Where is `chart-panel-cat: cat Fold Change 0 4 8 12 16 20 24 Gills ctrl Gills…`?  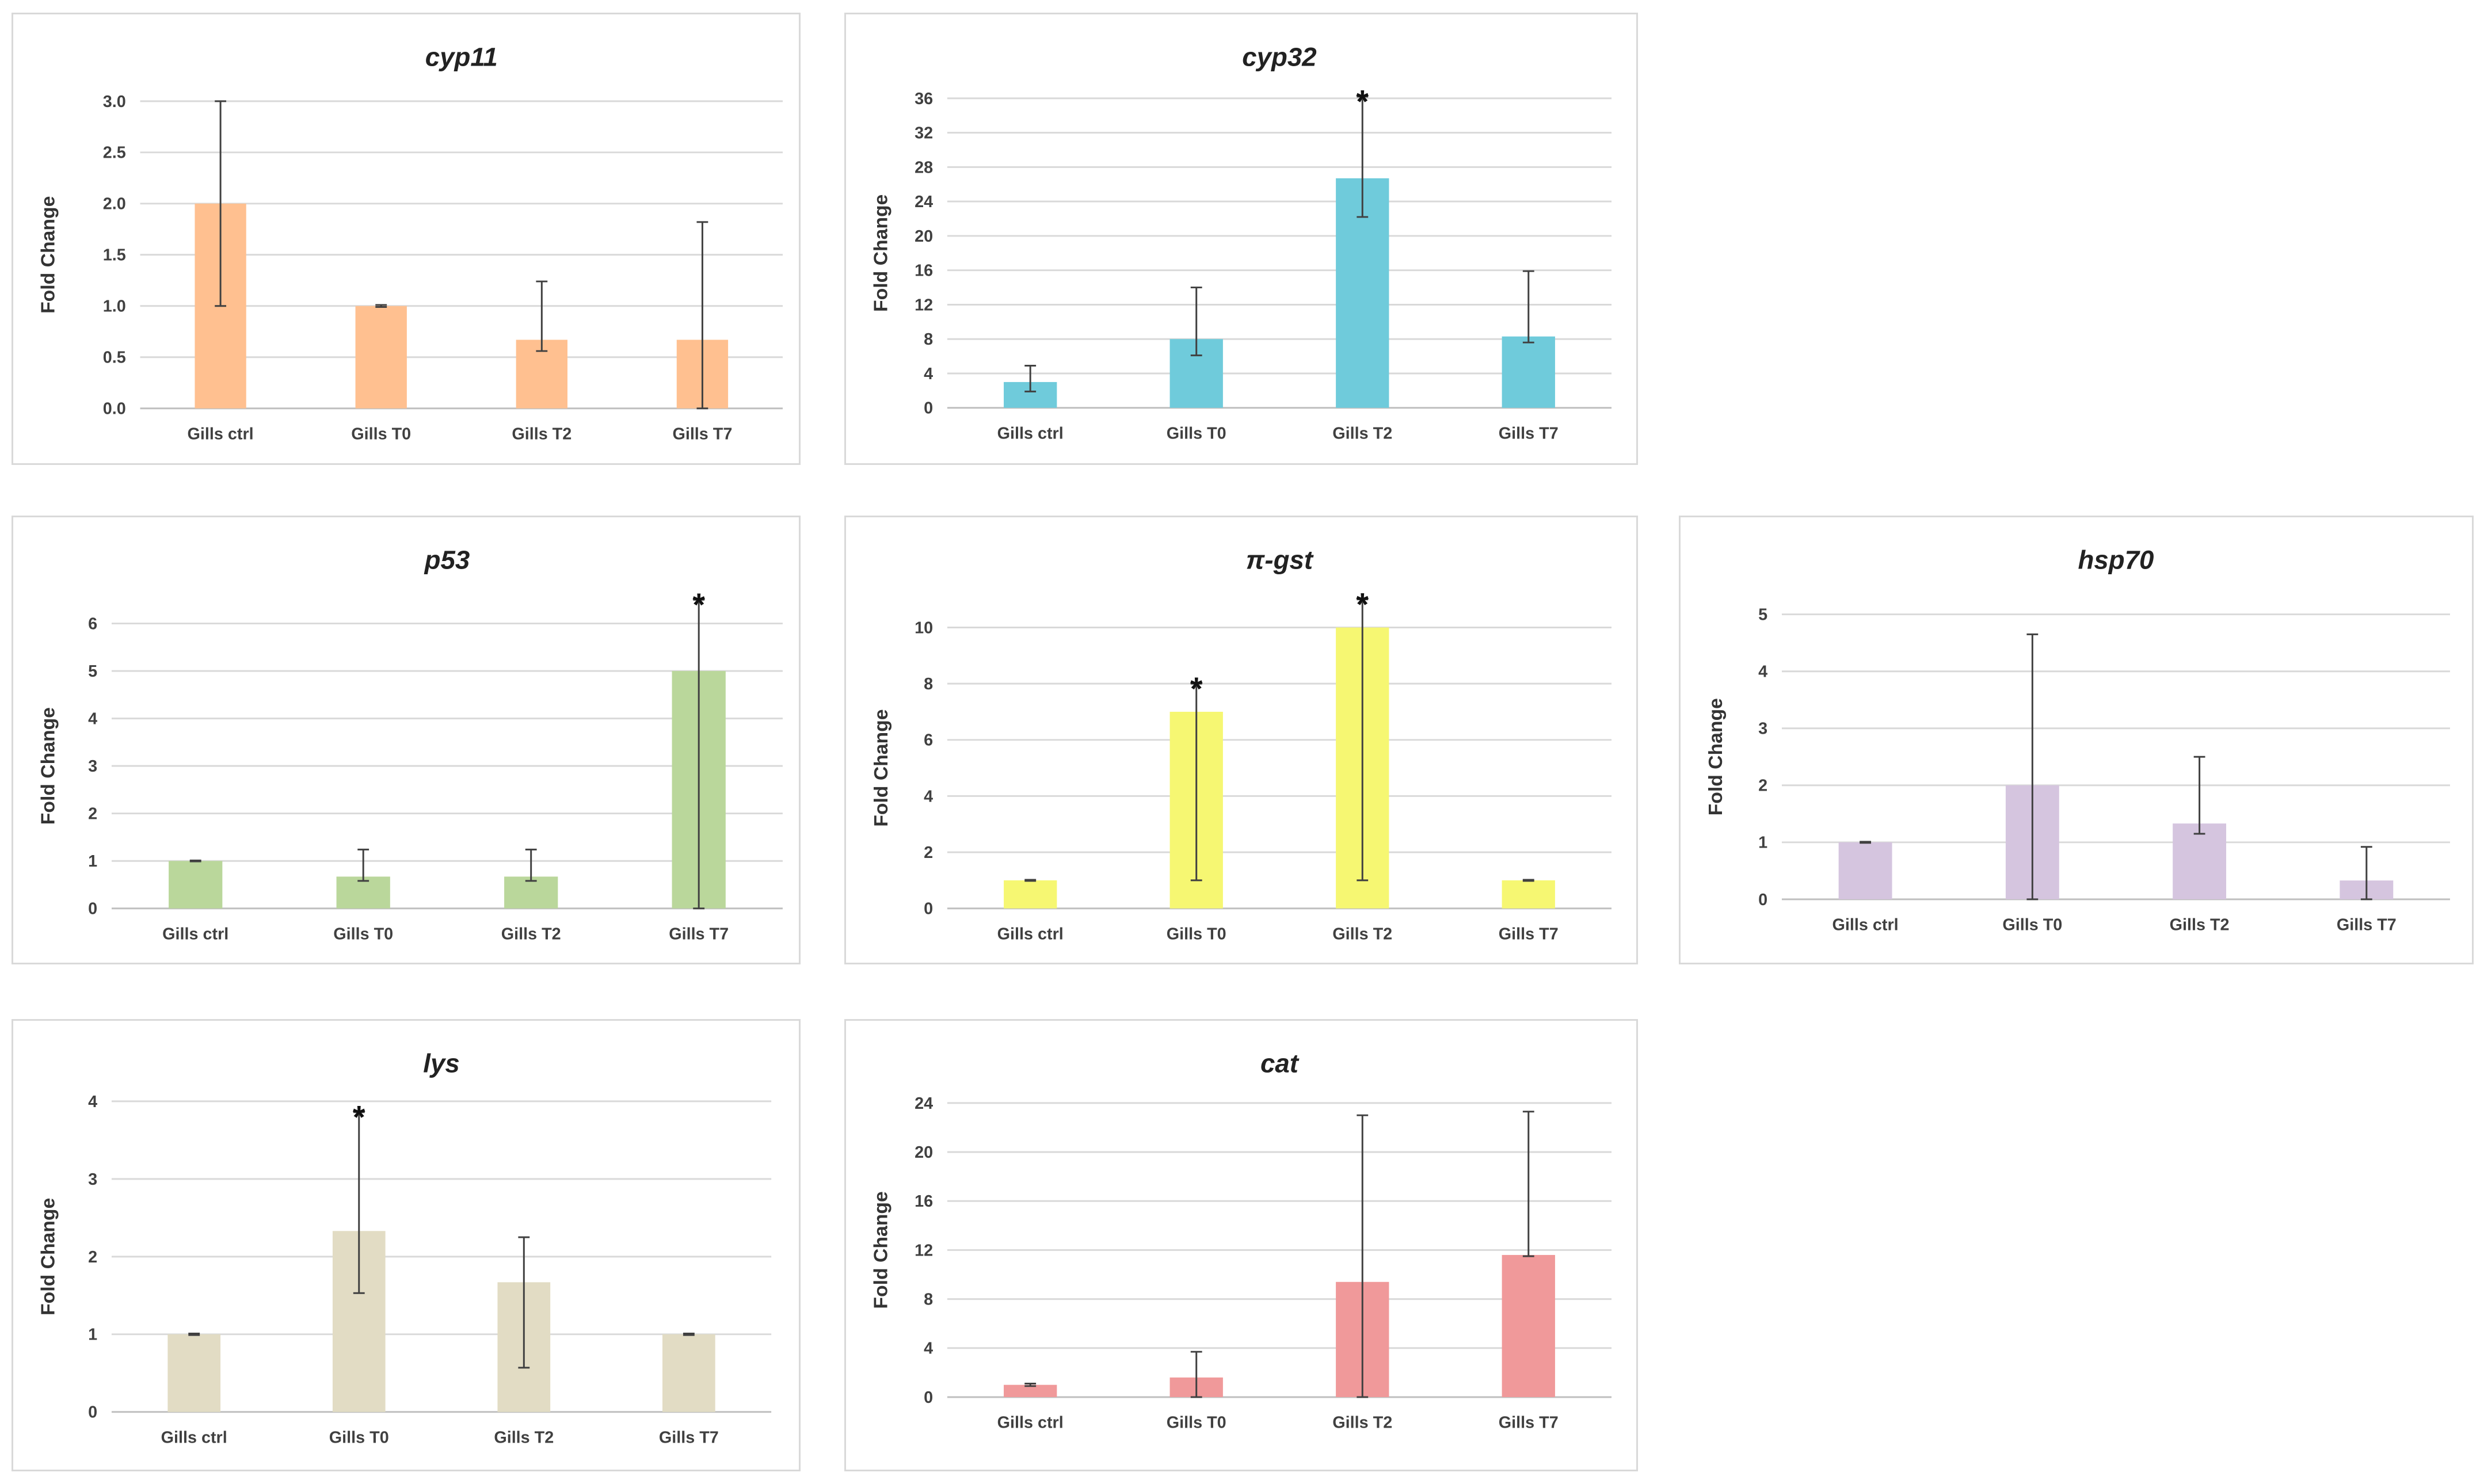
chart-panel-cat: cat Fold Change 0 4 8 12 16 20 24 Gills ctrl Gills… is located at coordinates (1241, 1245).